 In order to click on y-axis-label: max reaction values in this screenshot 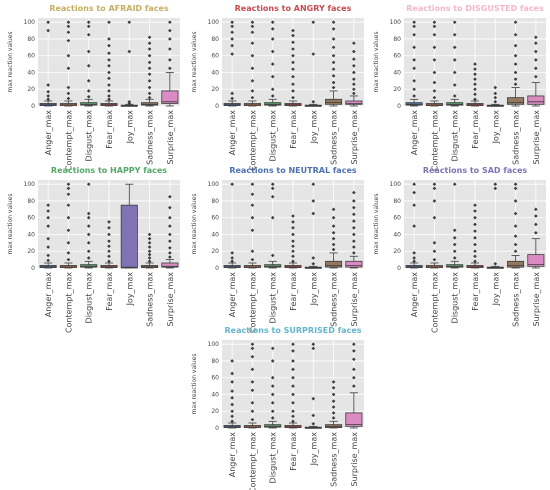, I will do `click(194, 384)`.